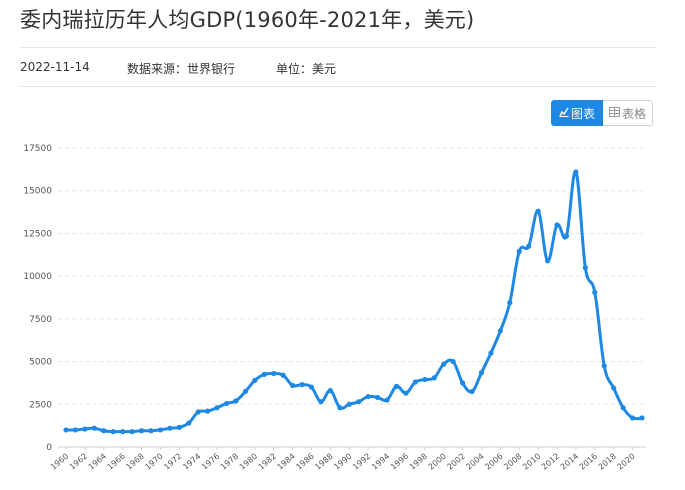 The width and height of the screenshot is (685, 490). I want to click on publish-date: 2022-11-14, so click(55, 67).